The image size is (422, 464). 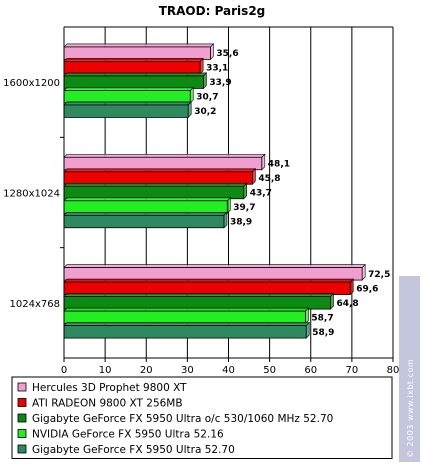 I want to click on data-label: 30,7, so click(x=207, y=98).